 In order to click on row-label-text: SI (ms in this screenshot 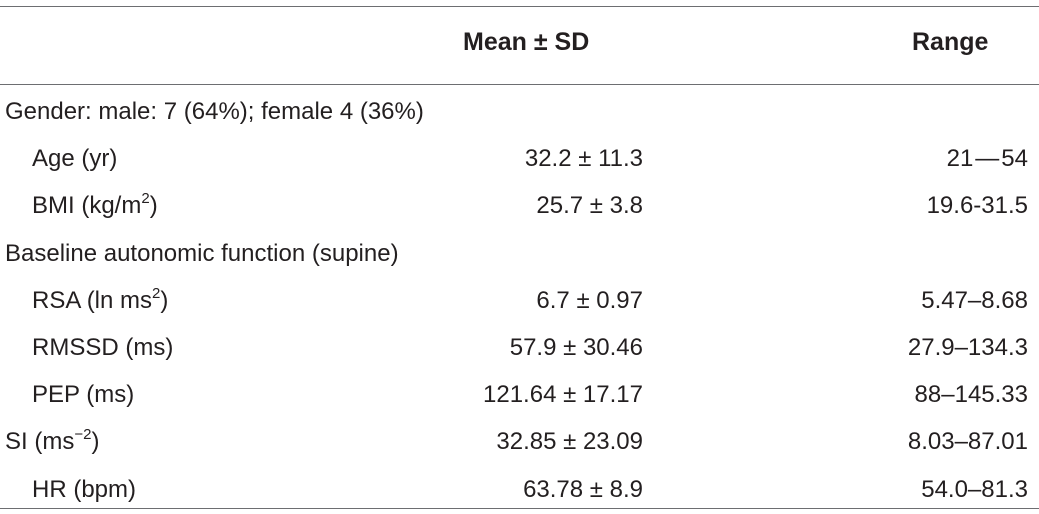, I will do `click(40, 442)`.